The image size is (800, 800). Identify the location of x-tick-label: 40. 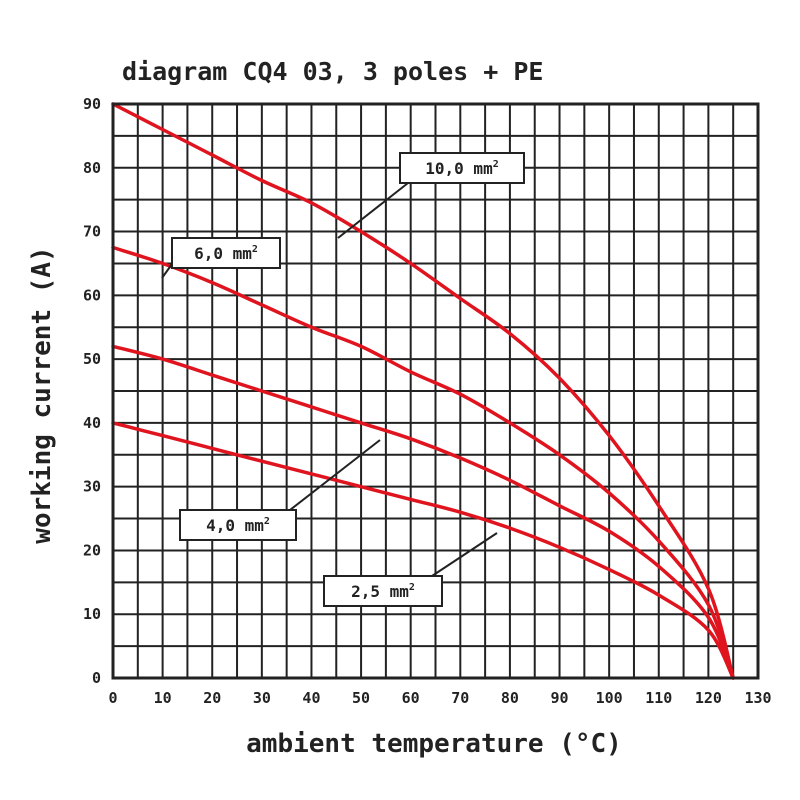
(311, 698).